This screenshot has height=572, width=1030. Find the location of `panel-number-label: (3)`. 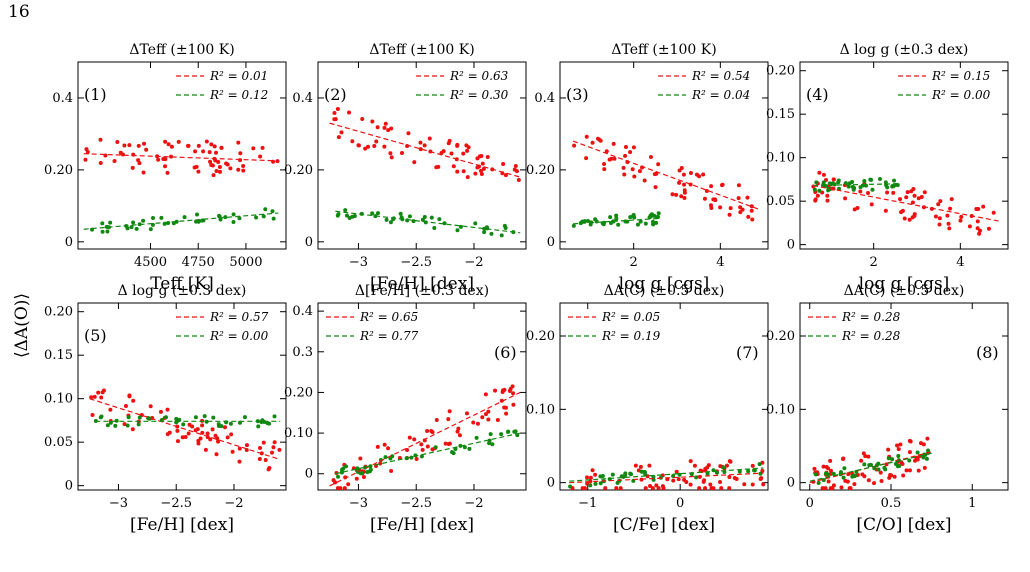

panel-number-label: (3) is located at coordinates (577, 94).